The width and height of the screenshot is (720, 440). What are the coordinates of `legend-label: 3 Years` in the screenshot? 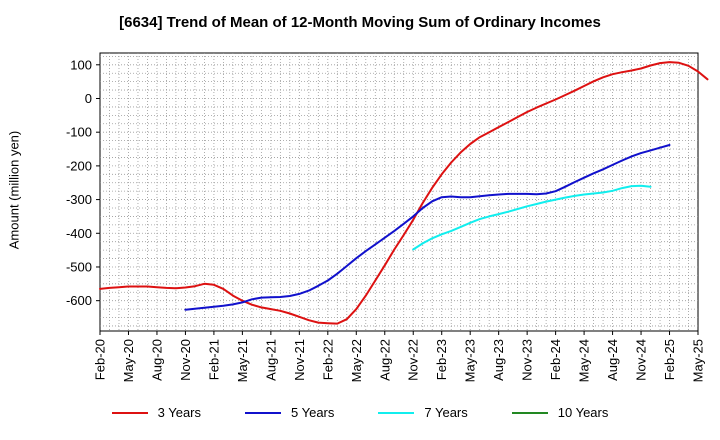 It's located at (179, 412).